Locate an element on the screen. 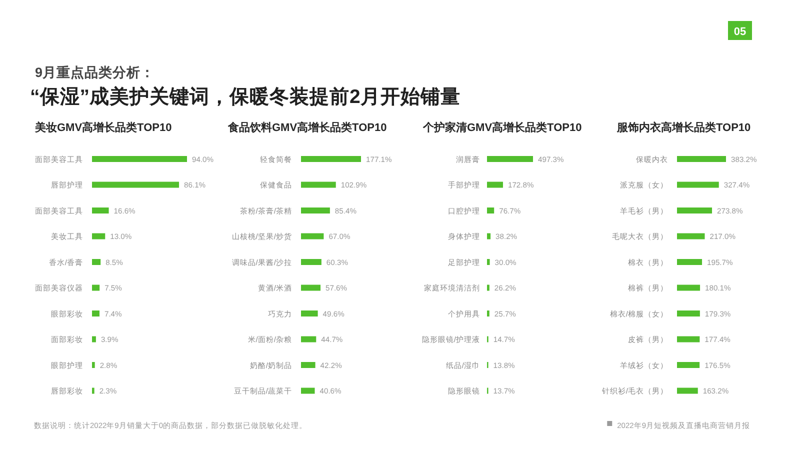 The image size is (802, 451). chart-title: 个护家清GMV高增长品类TOP10 is located at coordinates (502, 127).